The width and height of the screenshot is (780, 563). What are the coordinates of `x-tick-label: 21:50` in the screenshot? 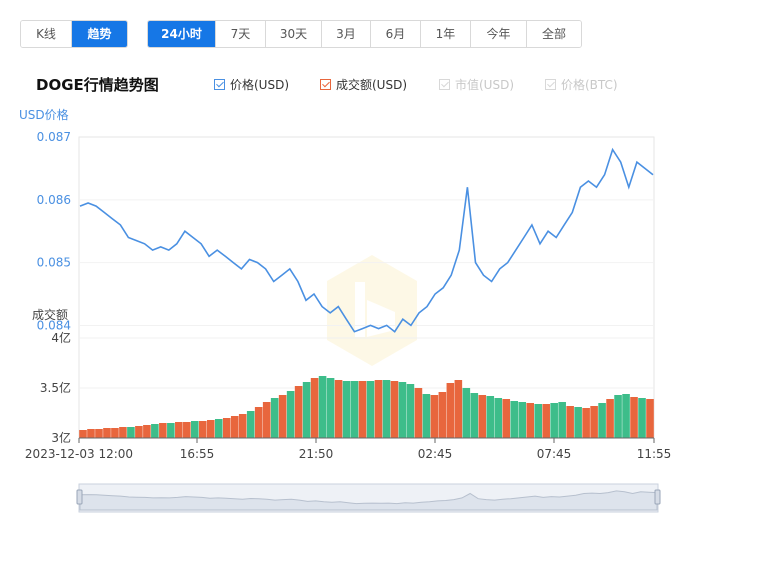 It's located at (316, 454).